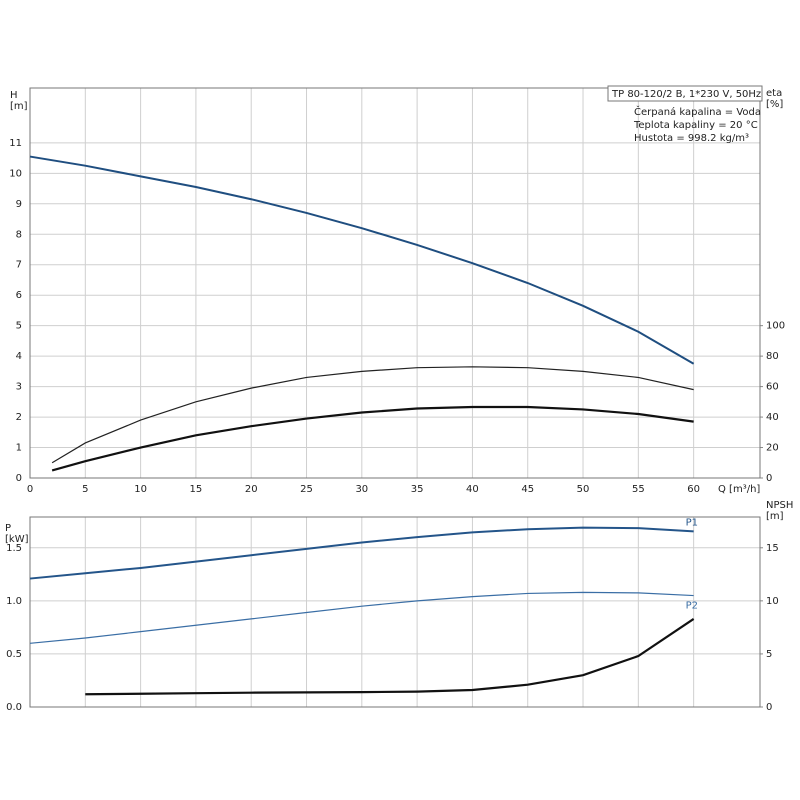 The image size is (800, 800). I want to click on y-tick-label: 8, so click(19, 234).